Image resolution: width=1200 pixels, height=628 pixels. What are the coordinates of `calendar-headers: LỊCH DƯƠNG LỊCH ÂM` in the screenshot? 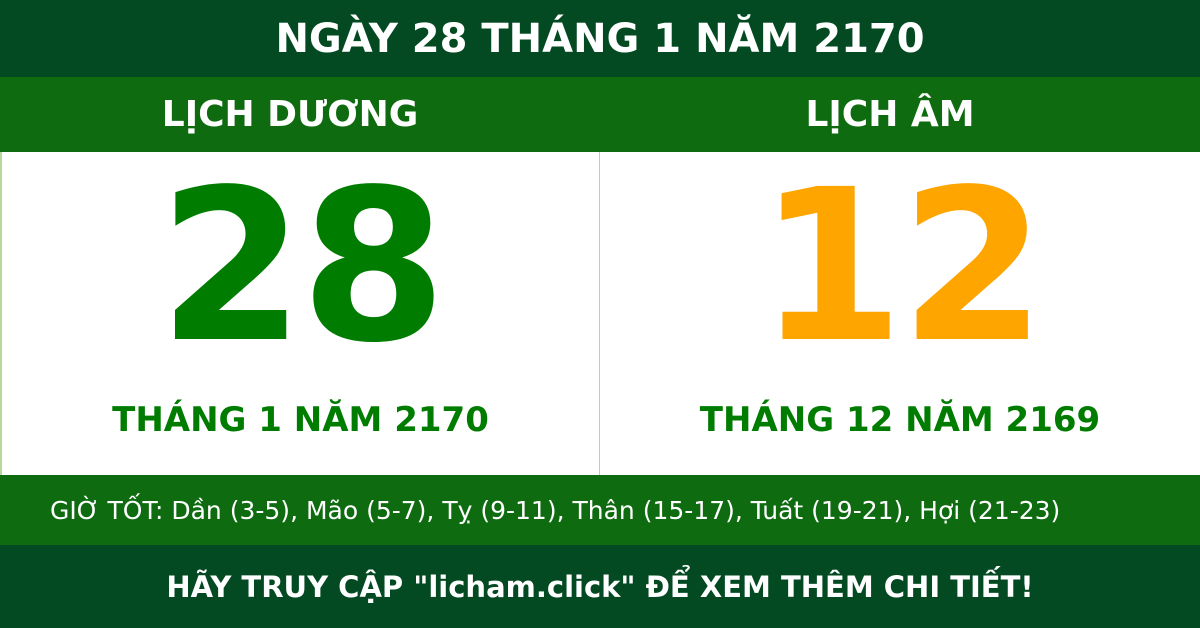 It's located at (600, 114).